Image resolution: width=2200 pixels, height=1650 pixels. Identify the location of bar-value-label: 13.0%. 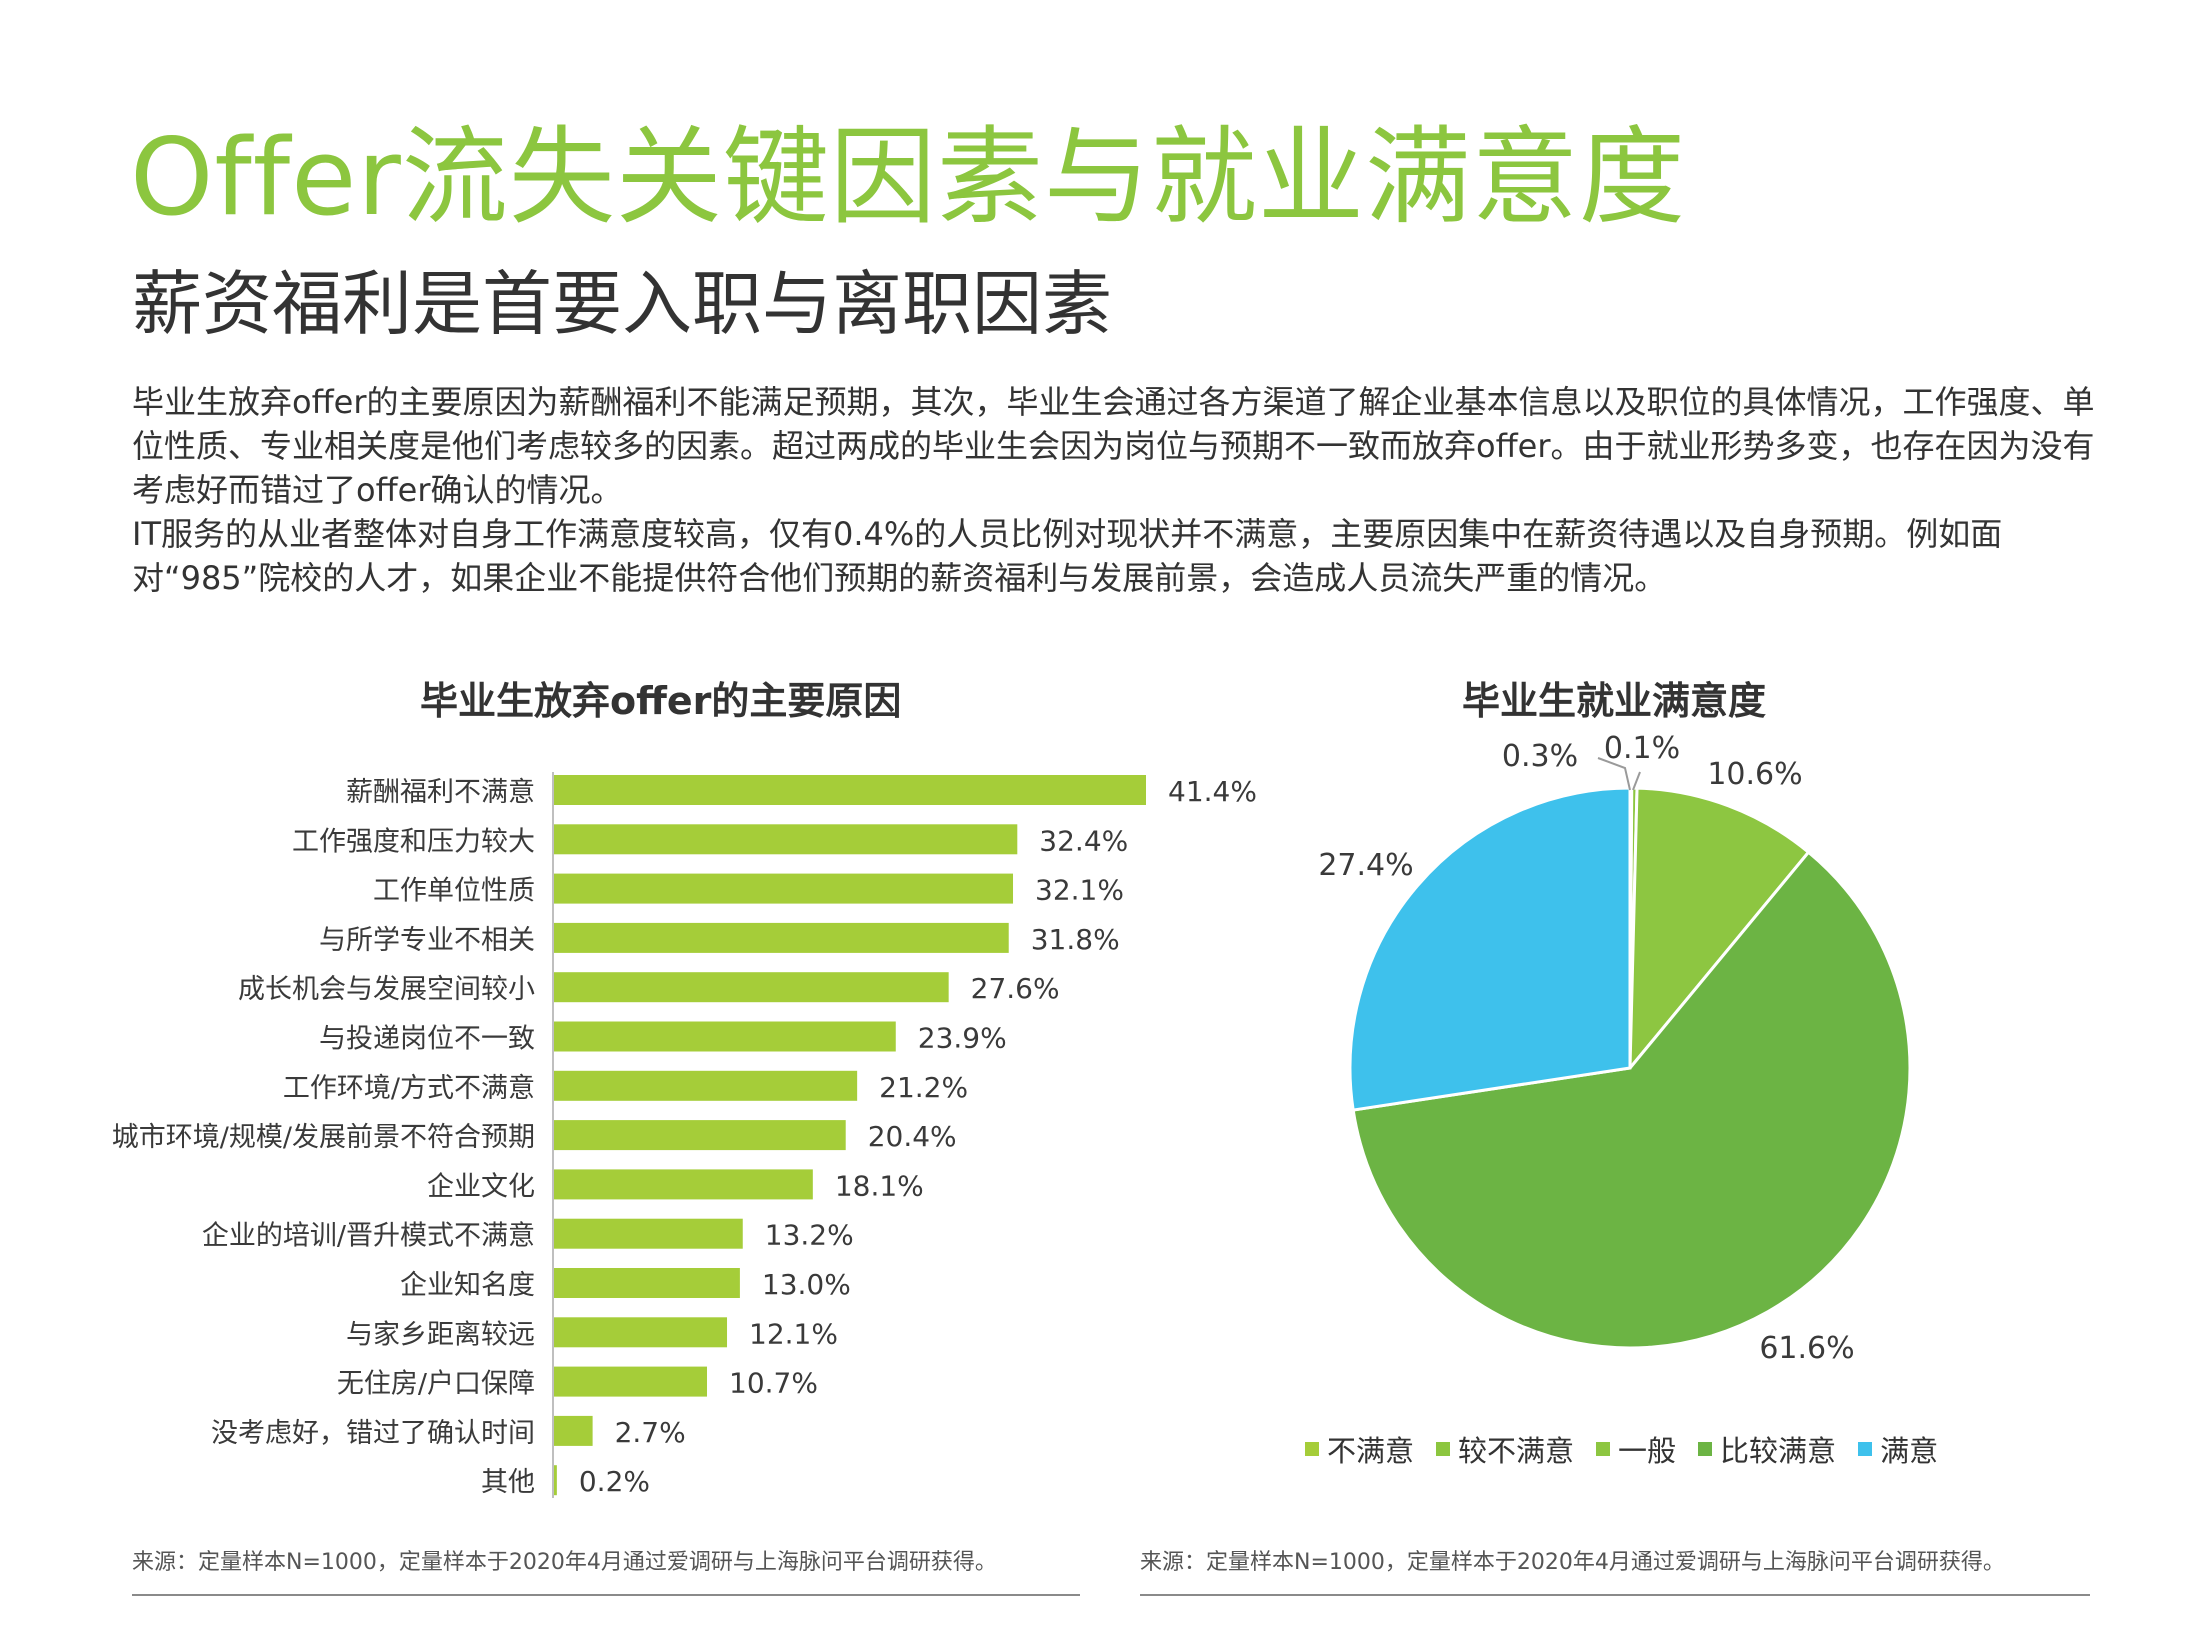
(806, 1284).